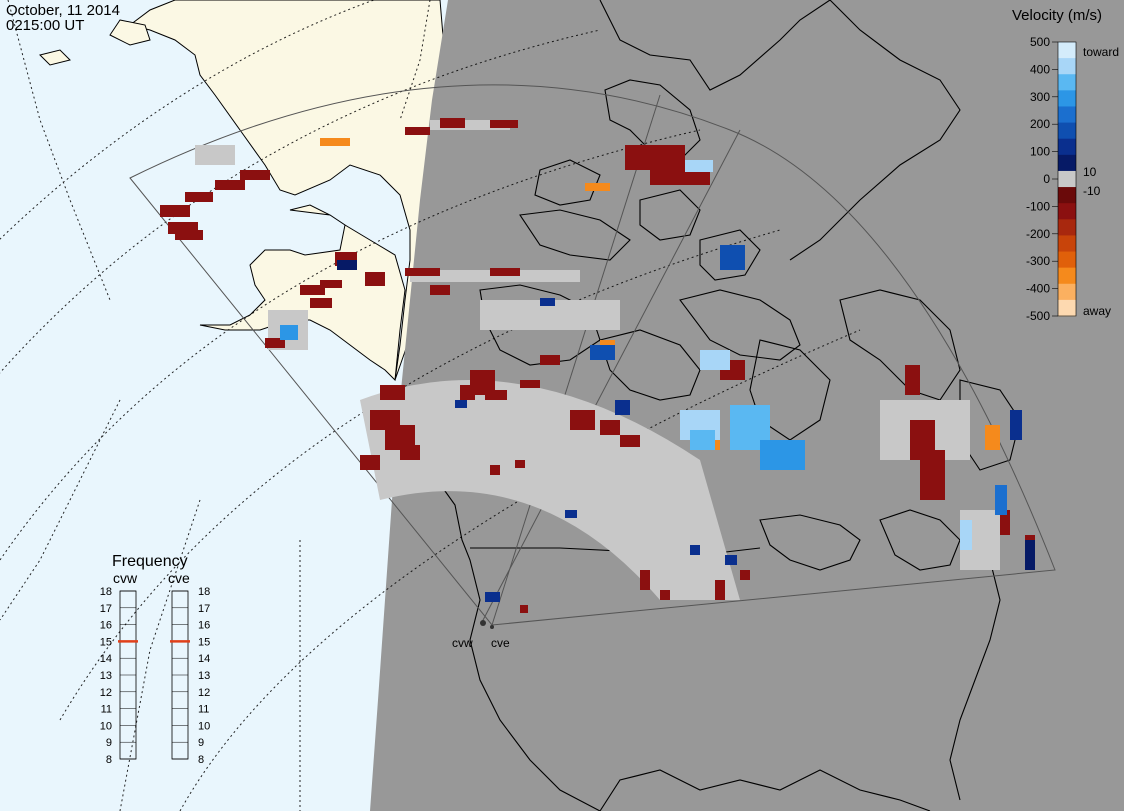 This screenshot has height=811, width=1124. What do you see at coordinates (1040, 97) in the screenshot?
I see `colorbar-tick-label: 300` at bounding box center [1040, 97].